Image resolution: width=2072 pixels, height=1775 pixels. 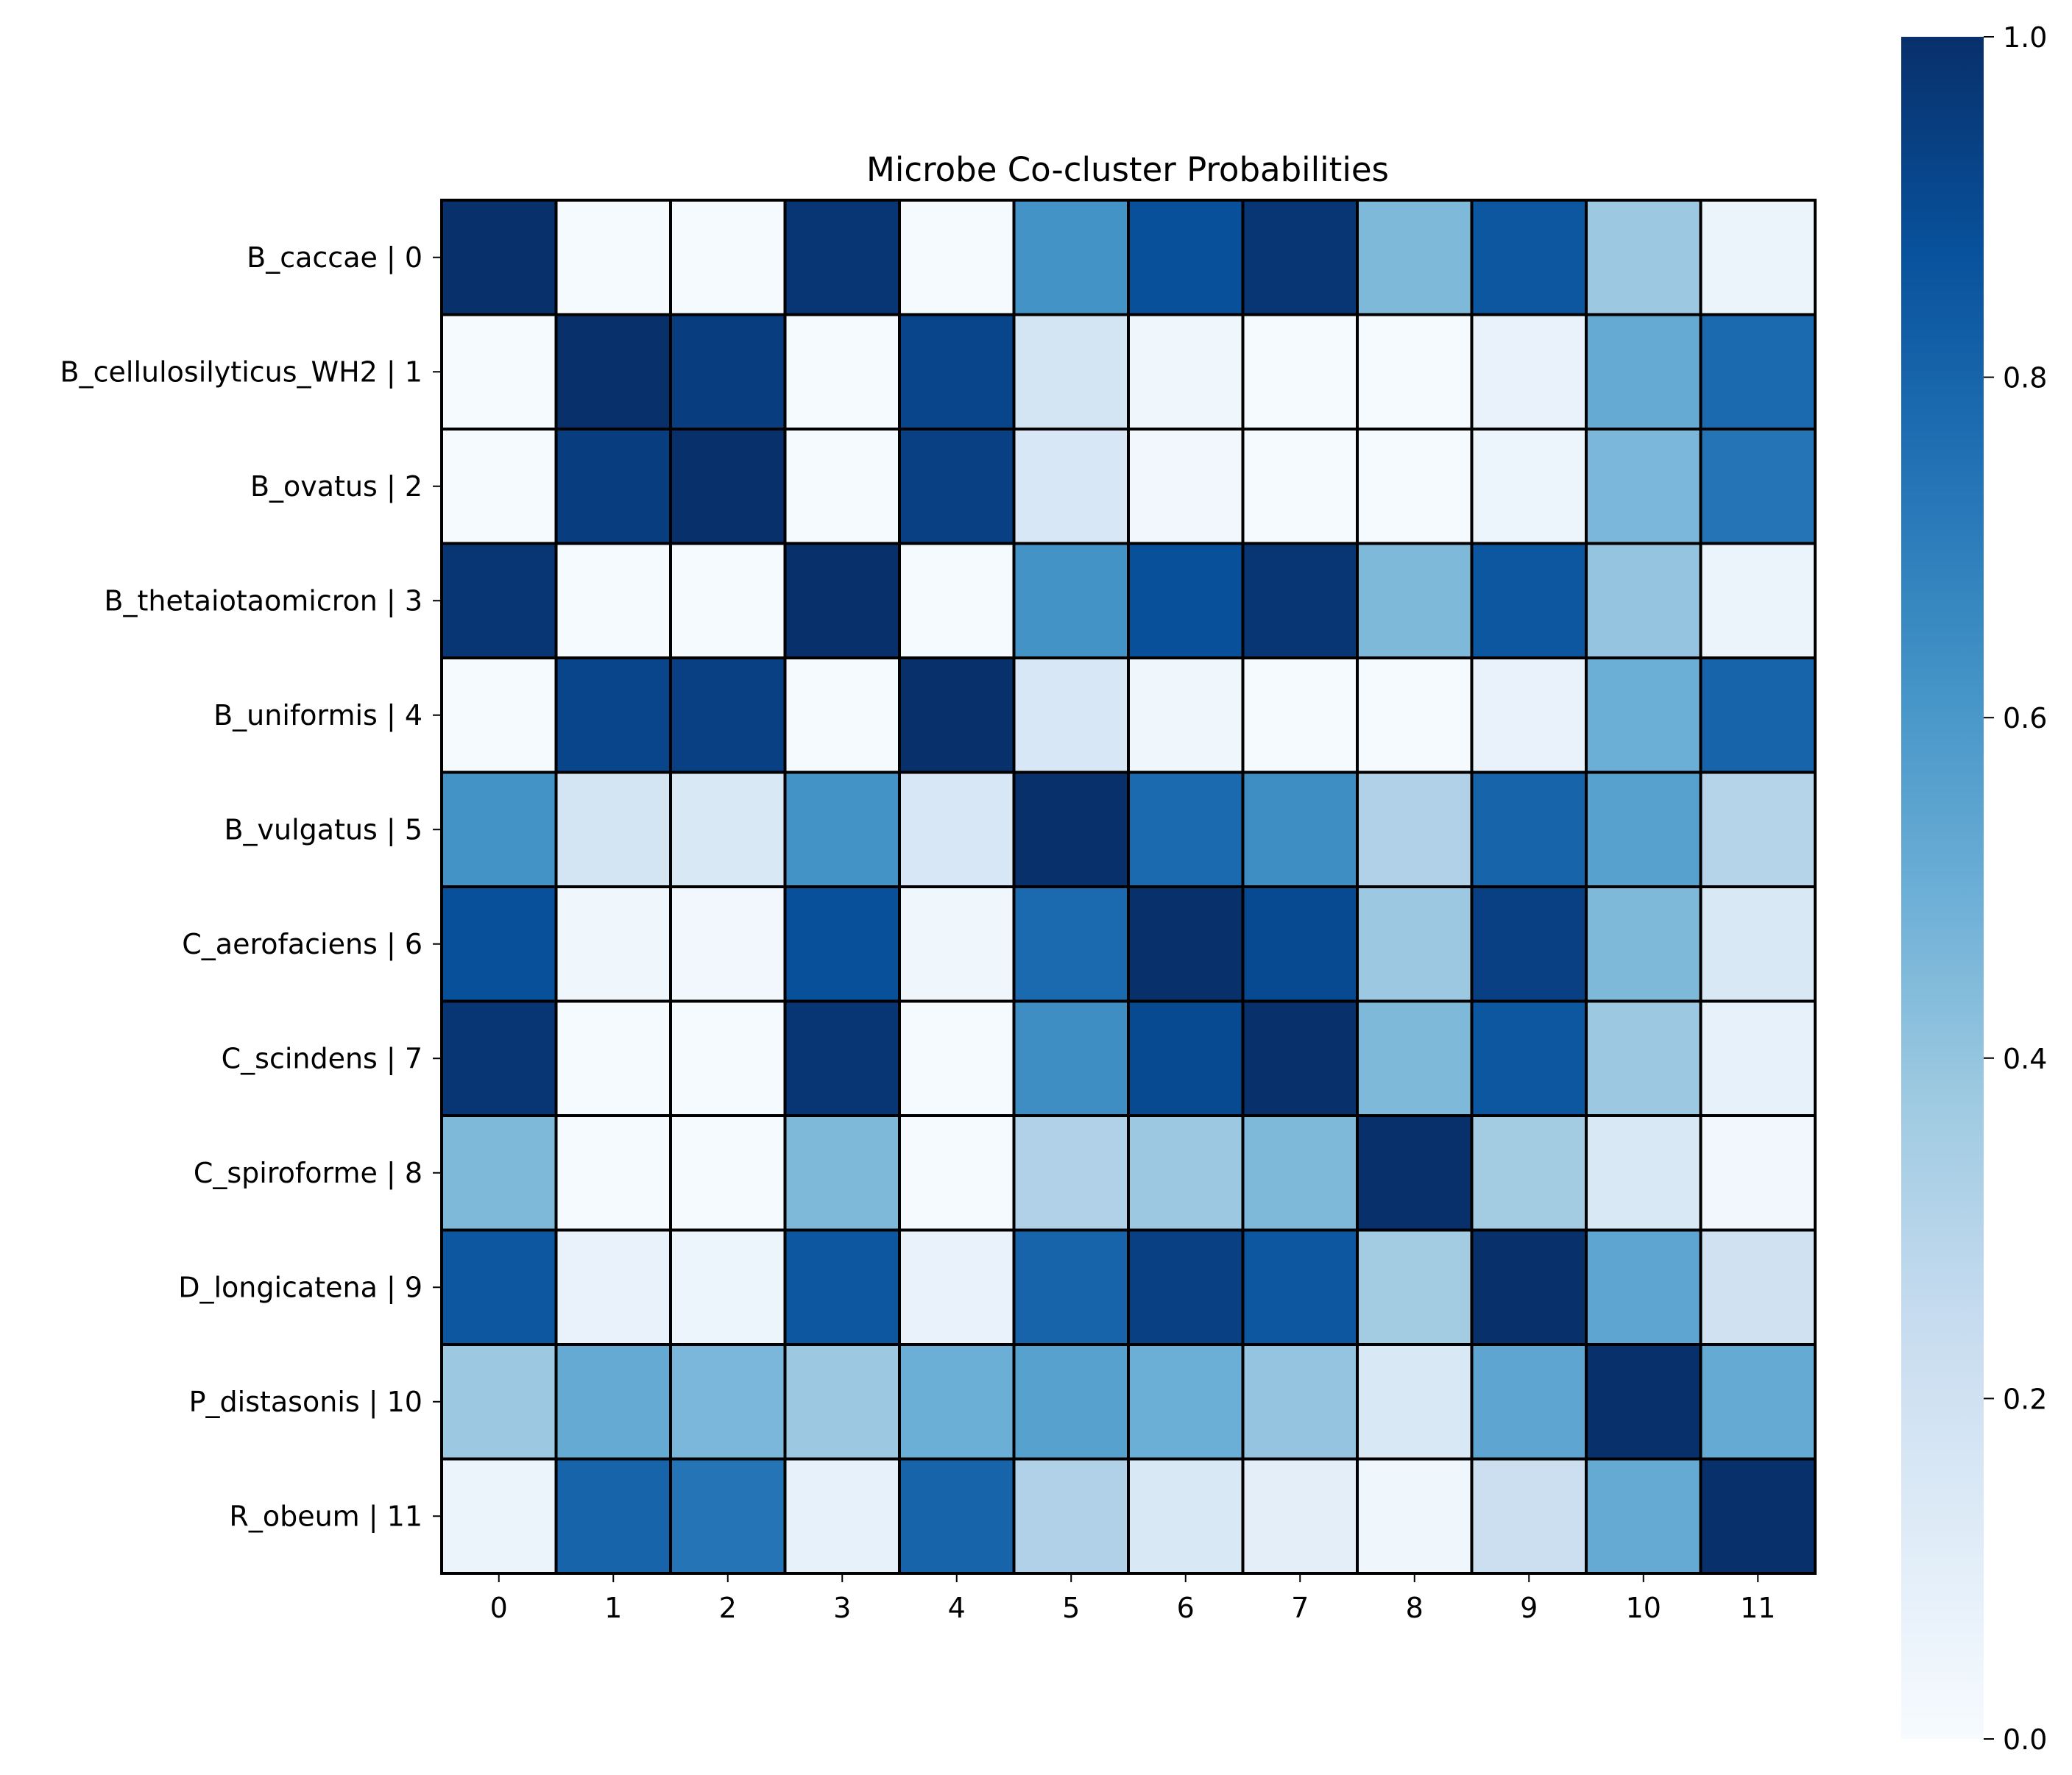 I want to click on heatmap-cell-r8-c2, so click(x=728, y=1173).